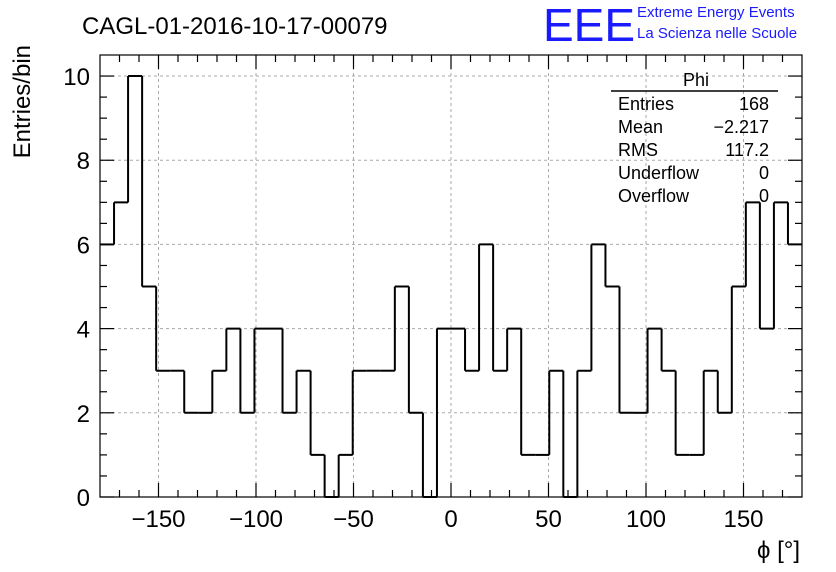 The width and height of the screenshot is (836, 572). Describe the element at coordinates (256, 519) in the screenshot. I see `x-tick-label: −100` at that location.